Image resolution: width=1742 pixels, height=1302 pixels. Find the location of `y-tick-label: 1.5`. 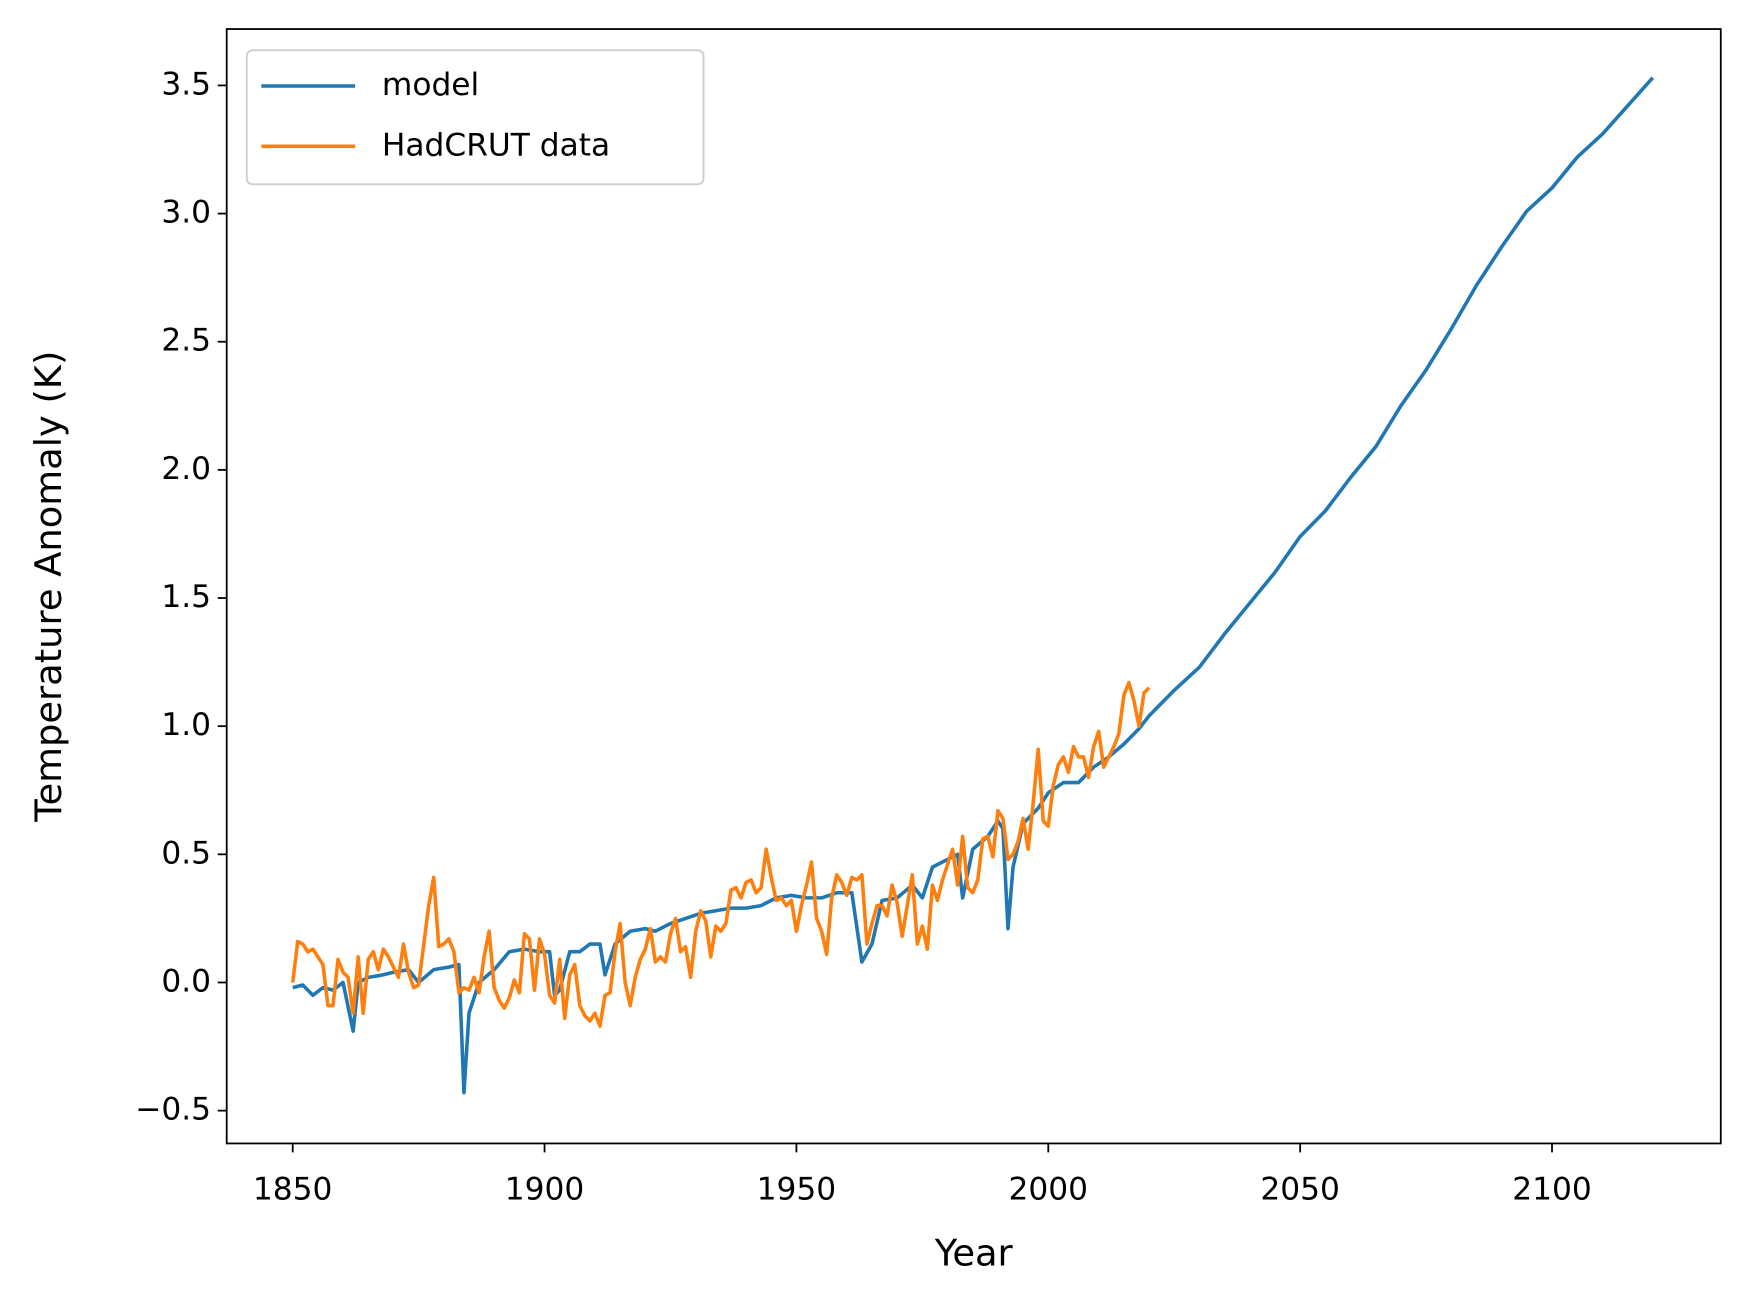

y-tick-label: 1.5 is located at coordinates (186, 597).